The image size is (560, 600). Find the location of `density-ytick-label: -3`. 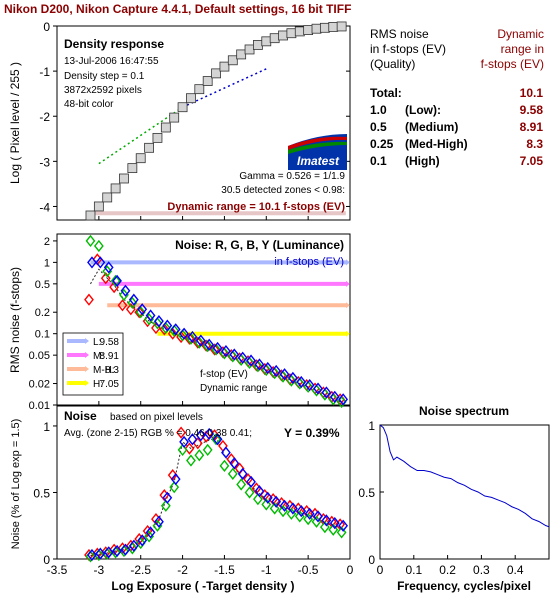

density-ytick-label: -3 is located at coordinates (44, 162).